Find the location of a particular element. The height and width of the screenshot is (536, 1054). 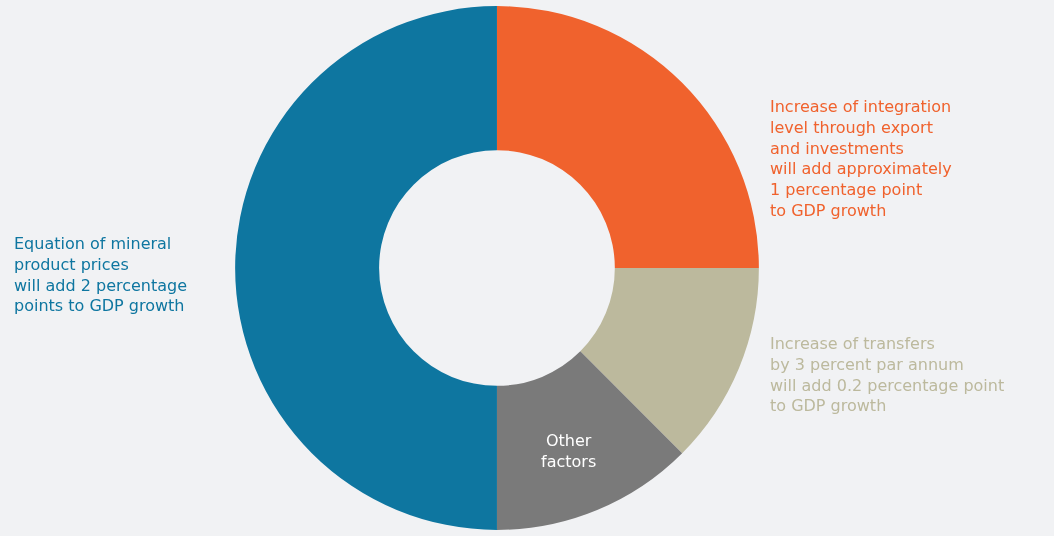

slice-label: Equation of mineral product prices will add 2 percentage points to GDP growth is located at coordinates (101, 275).